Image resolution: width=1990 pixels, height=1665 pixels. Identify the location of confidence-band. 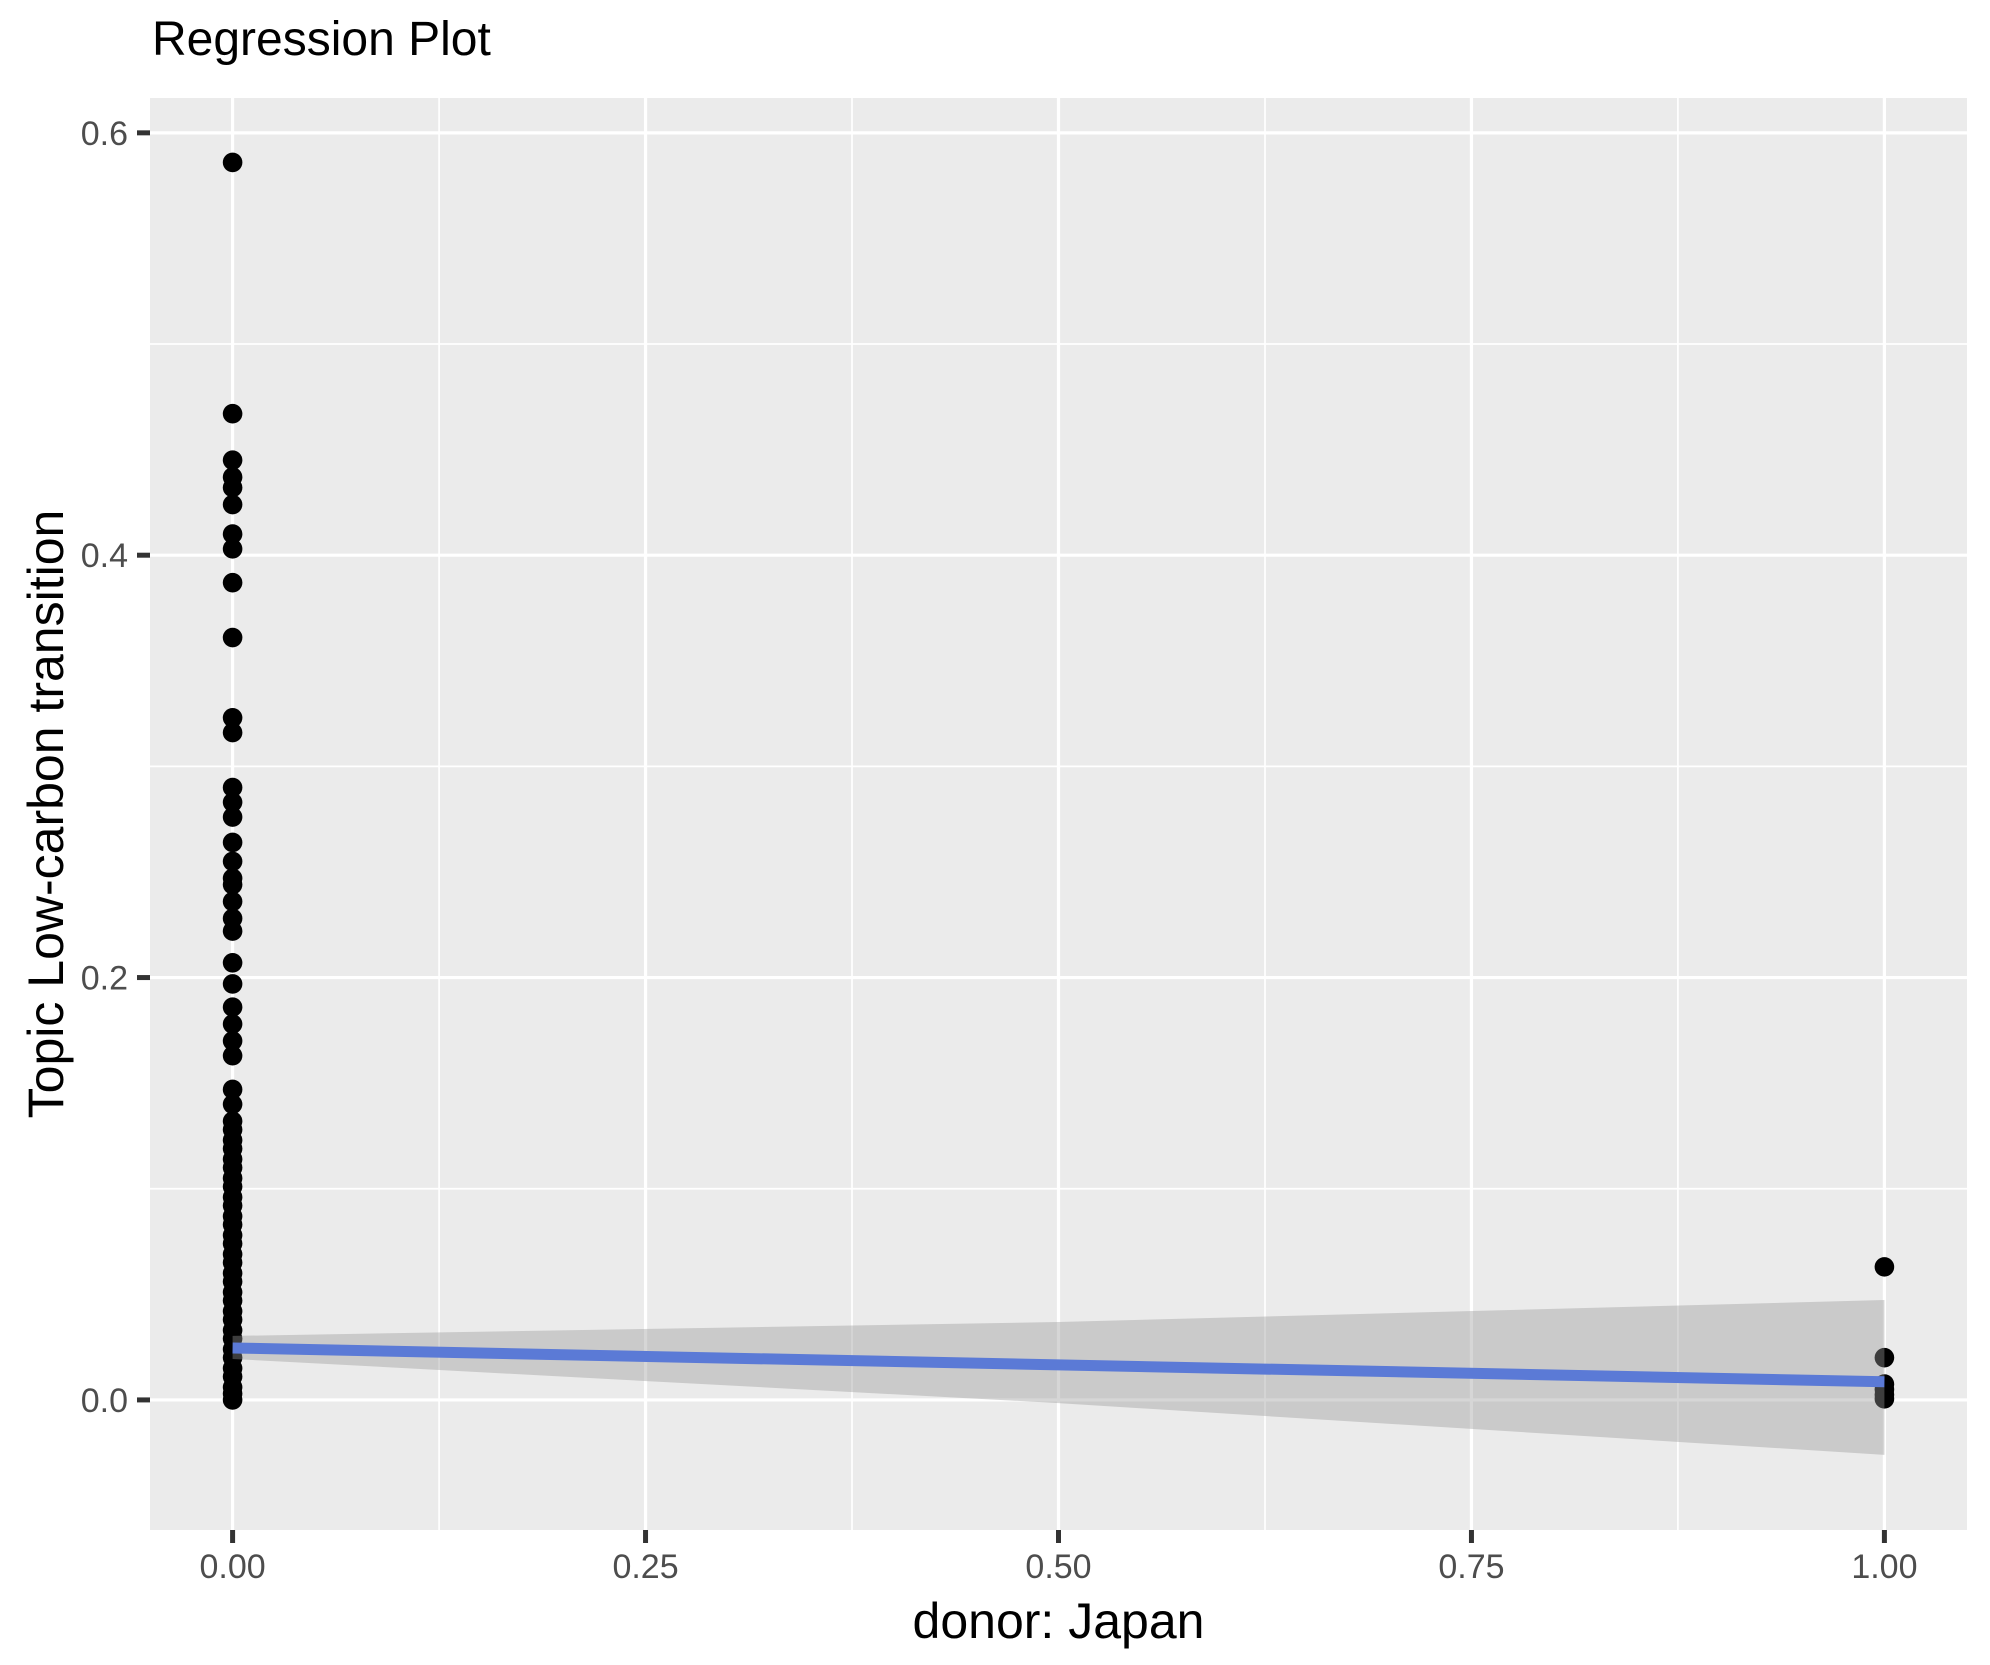
(1058, 1377).